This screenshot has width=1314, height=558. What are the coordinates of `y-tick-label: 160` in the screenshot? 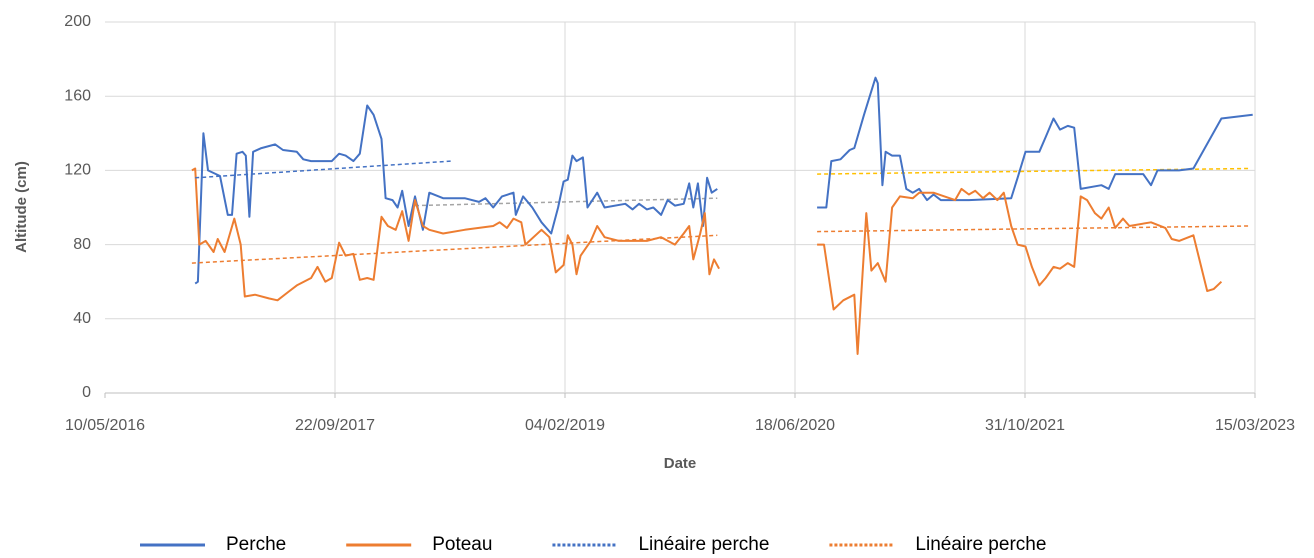 It's located at (77, 95).